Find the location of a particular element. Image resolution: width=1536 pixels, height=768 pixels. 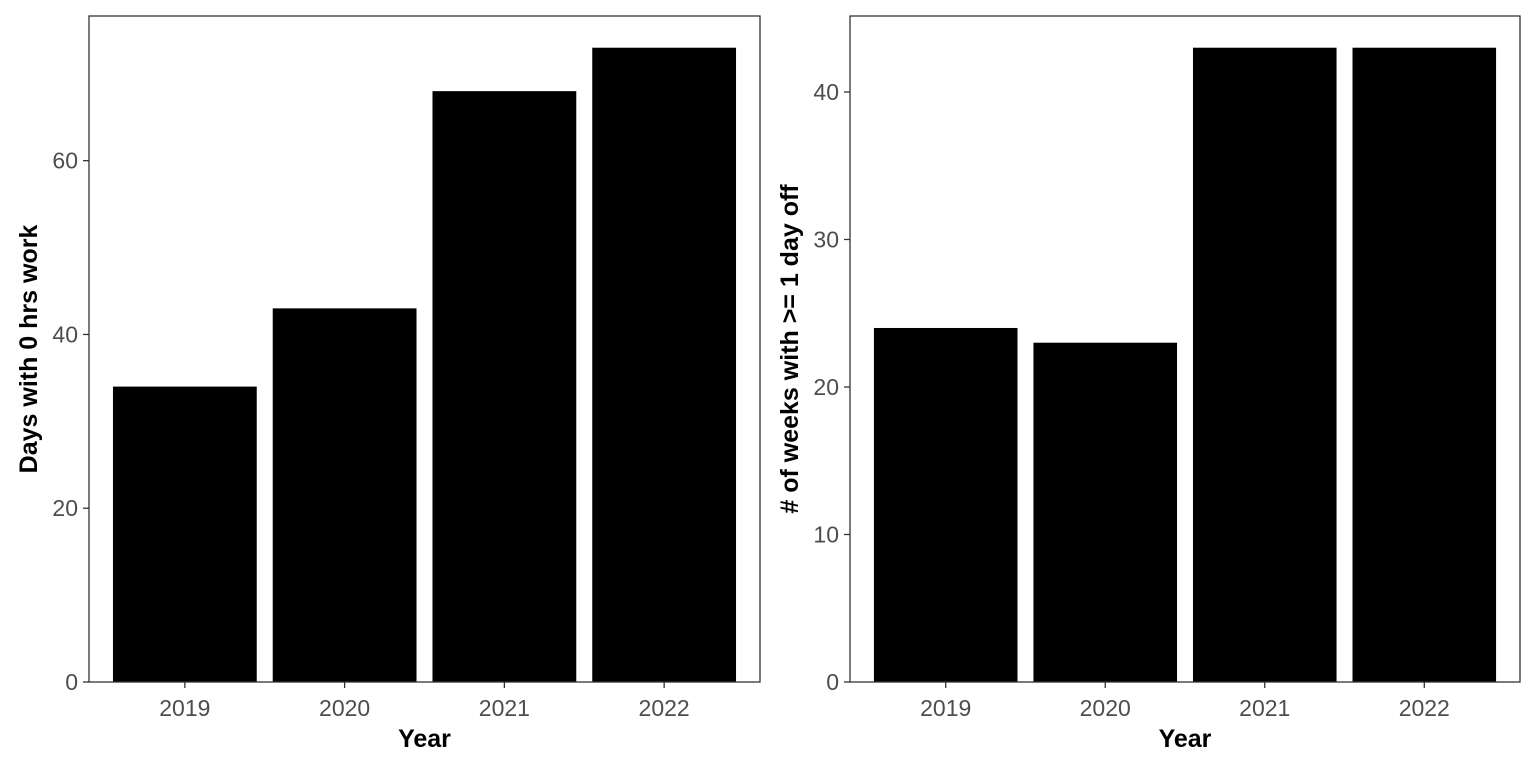

left-x-tick-label: 2019 is located at coordinates (184, 708).